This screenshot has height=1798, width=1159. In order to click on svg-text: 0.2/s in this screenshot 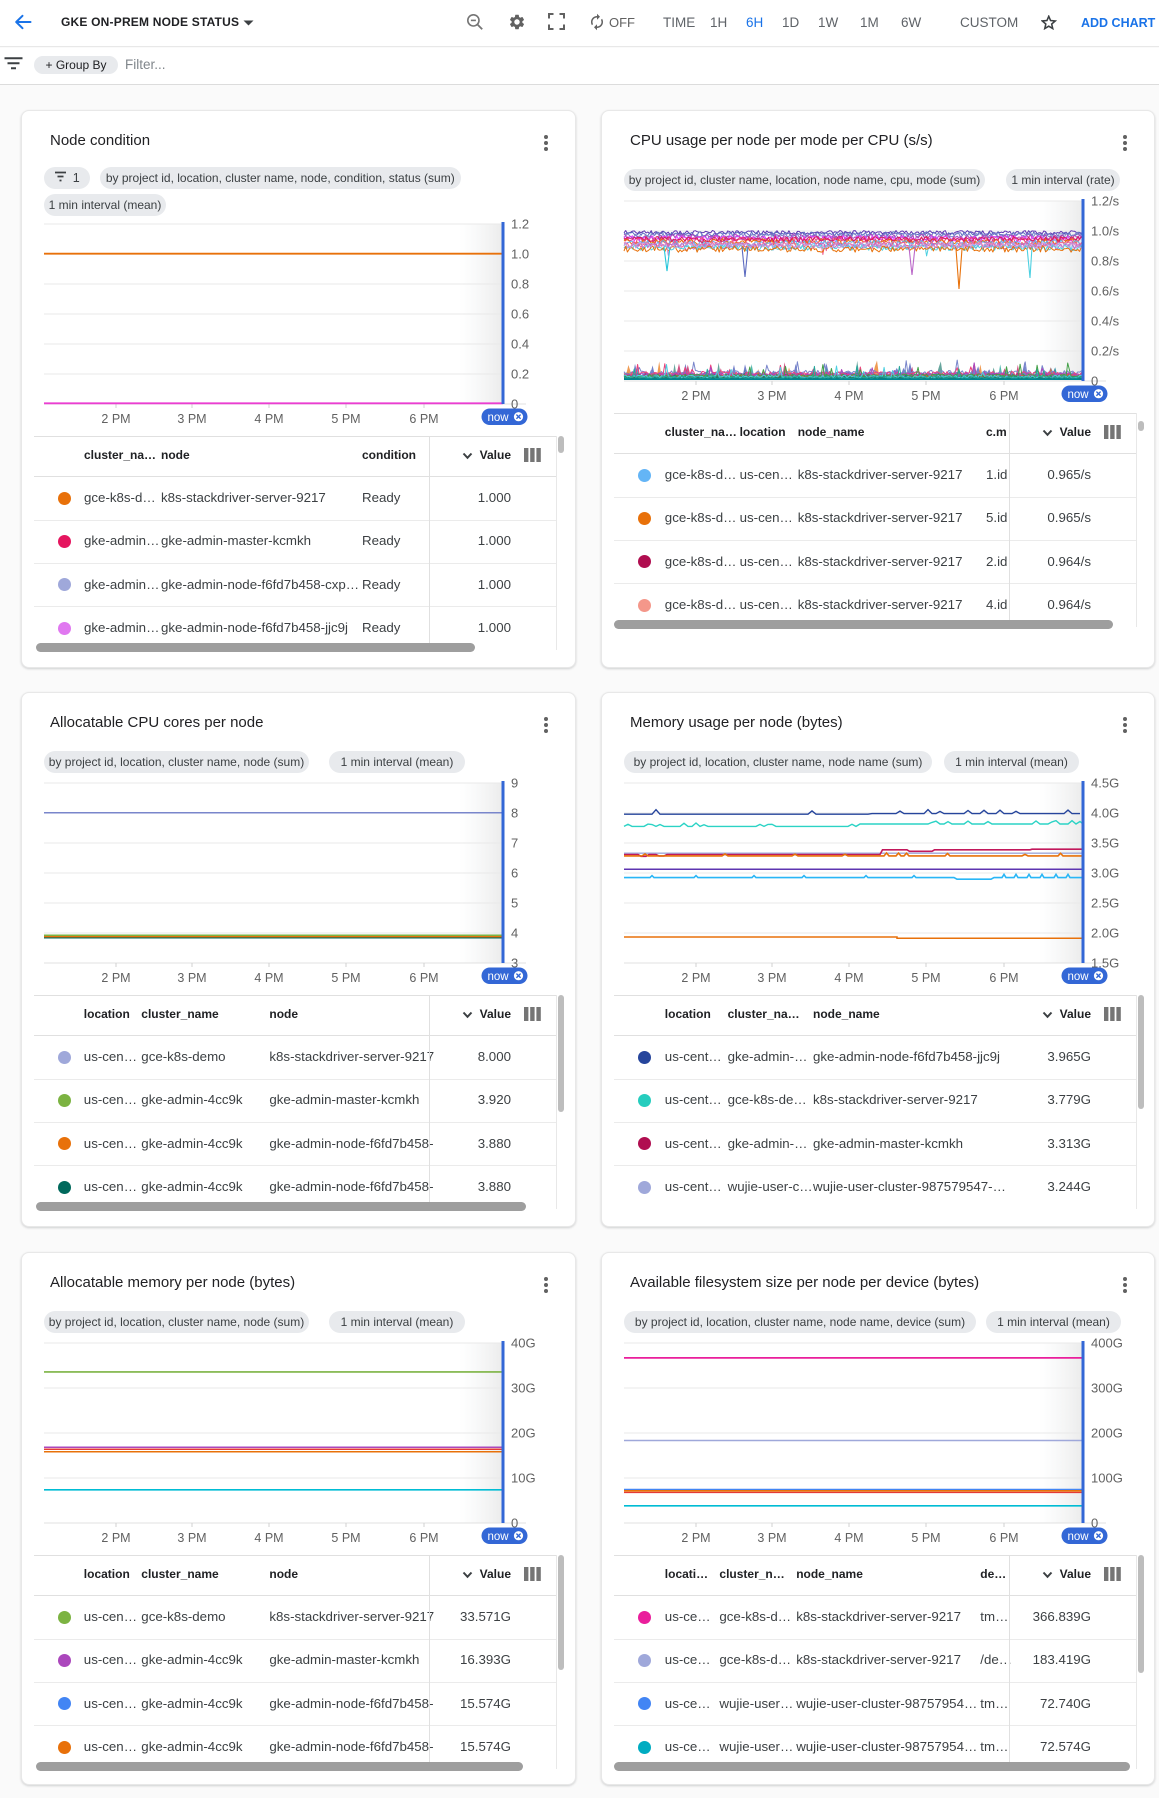, I will do `click(1105, 351)`.